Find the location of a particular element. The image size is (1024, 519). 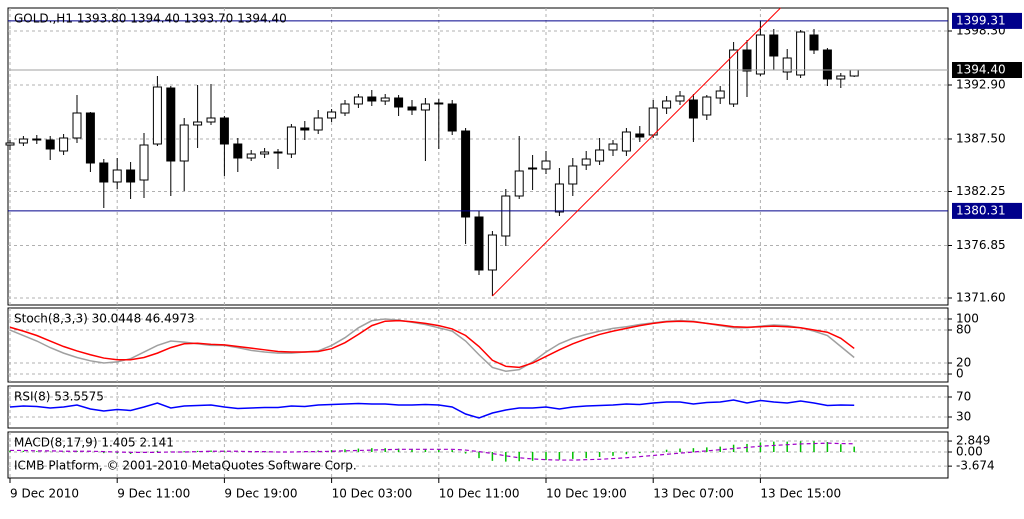

y-tick-label: 1371.60 is located at coordinates (981, 298).